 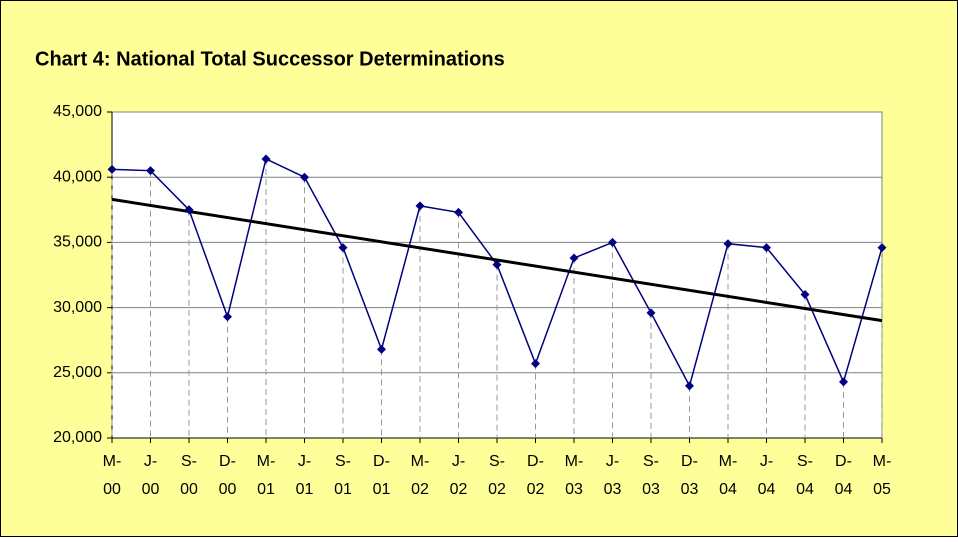 What do you see at coordinates (882, 489) in the screenshot?
I see `x-tick-label: 05` at bounding box center [882, 489].